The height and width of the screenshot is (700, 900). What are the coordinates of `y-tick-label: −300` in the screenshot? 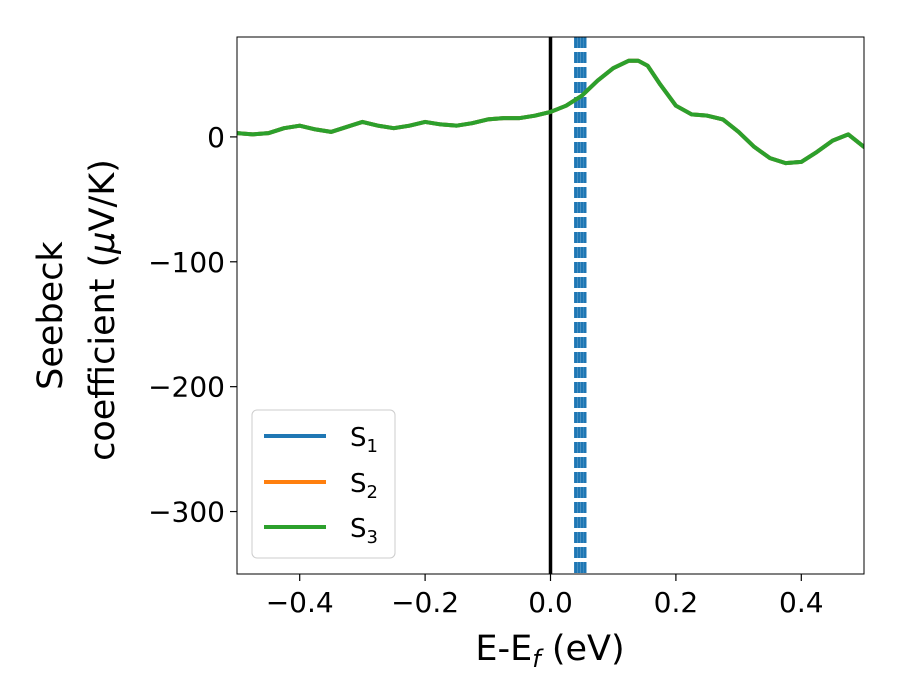 It's located at (186, 512).